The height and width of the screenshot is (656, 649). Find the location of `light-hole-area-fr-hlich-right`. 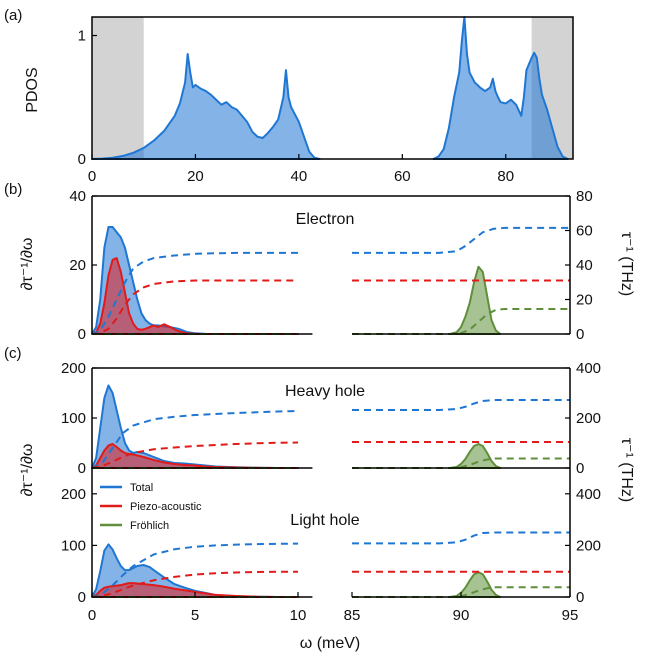

light-hole-area-fr-hlich-right is located at coordinates (475, 584).